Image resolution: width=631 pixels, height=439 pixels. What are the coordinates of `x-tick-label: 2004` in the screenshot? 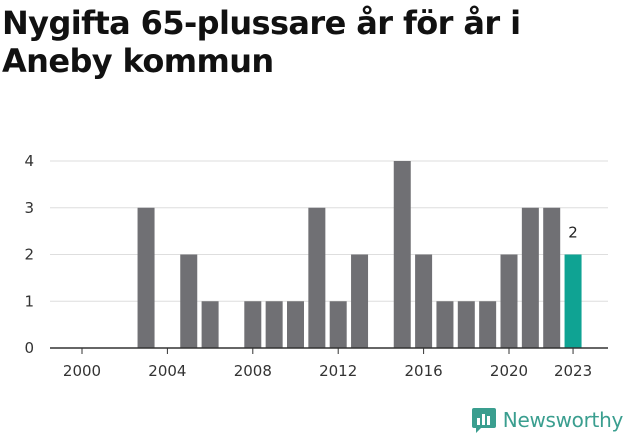 It's located at (167, 371).